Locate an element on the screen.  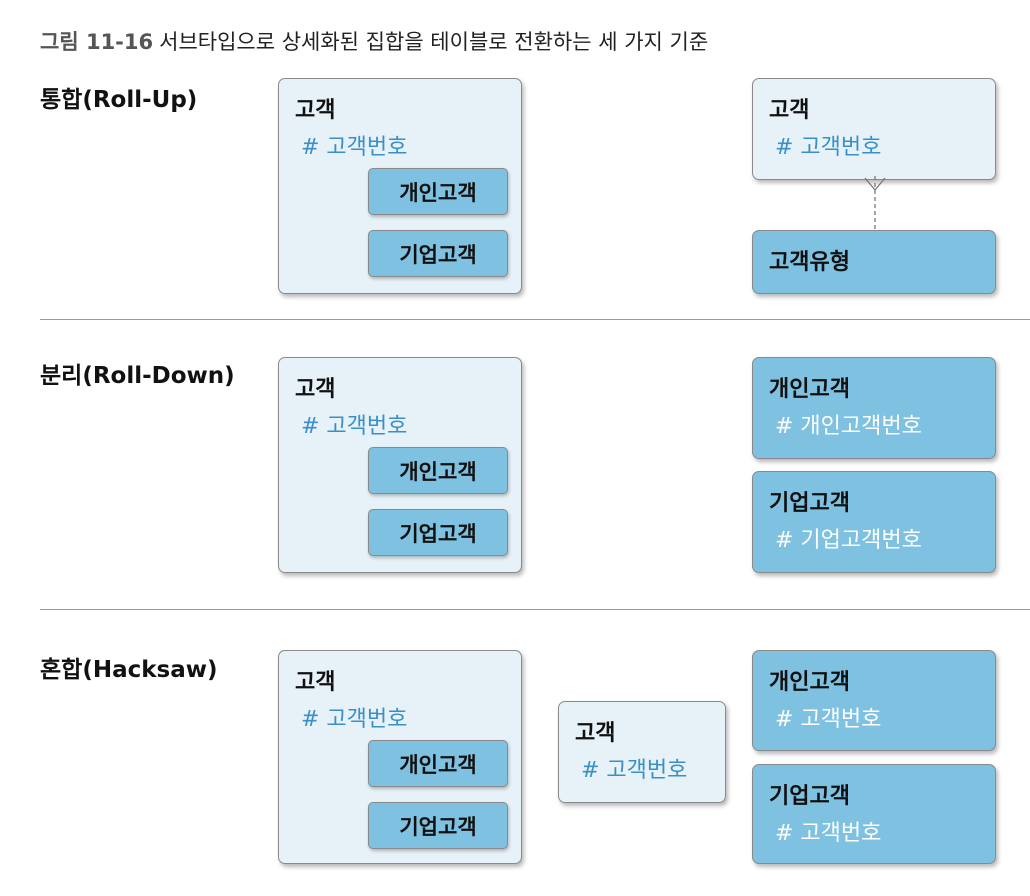
figure-title: 서브타입으로 상세화된 집합을 테이블로 전환하는 세 가지 기준 is located at coordinates (434, 42).